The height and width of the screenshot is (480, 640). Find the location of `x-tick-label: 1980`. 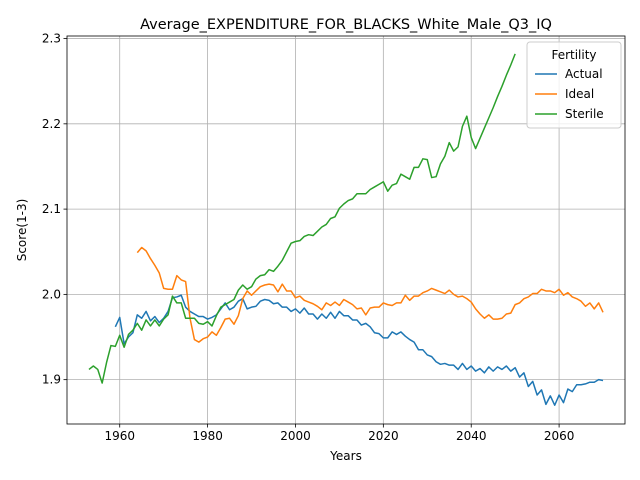

x-tick-label: 1980 is located at coordinates (207, 436).